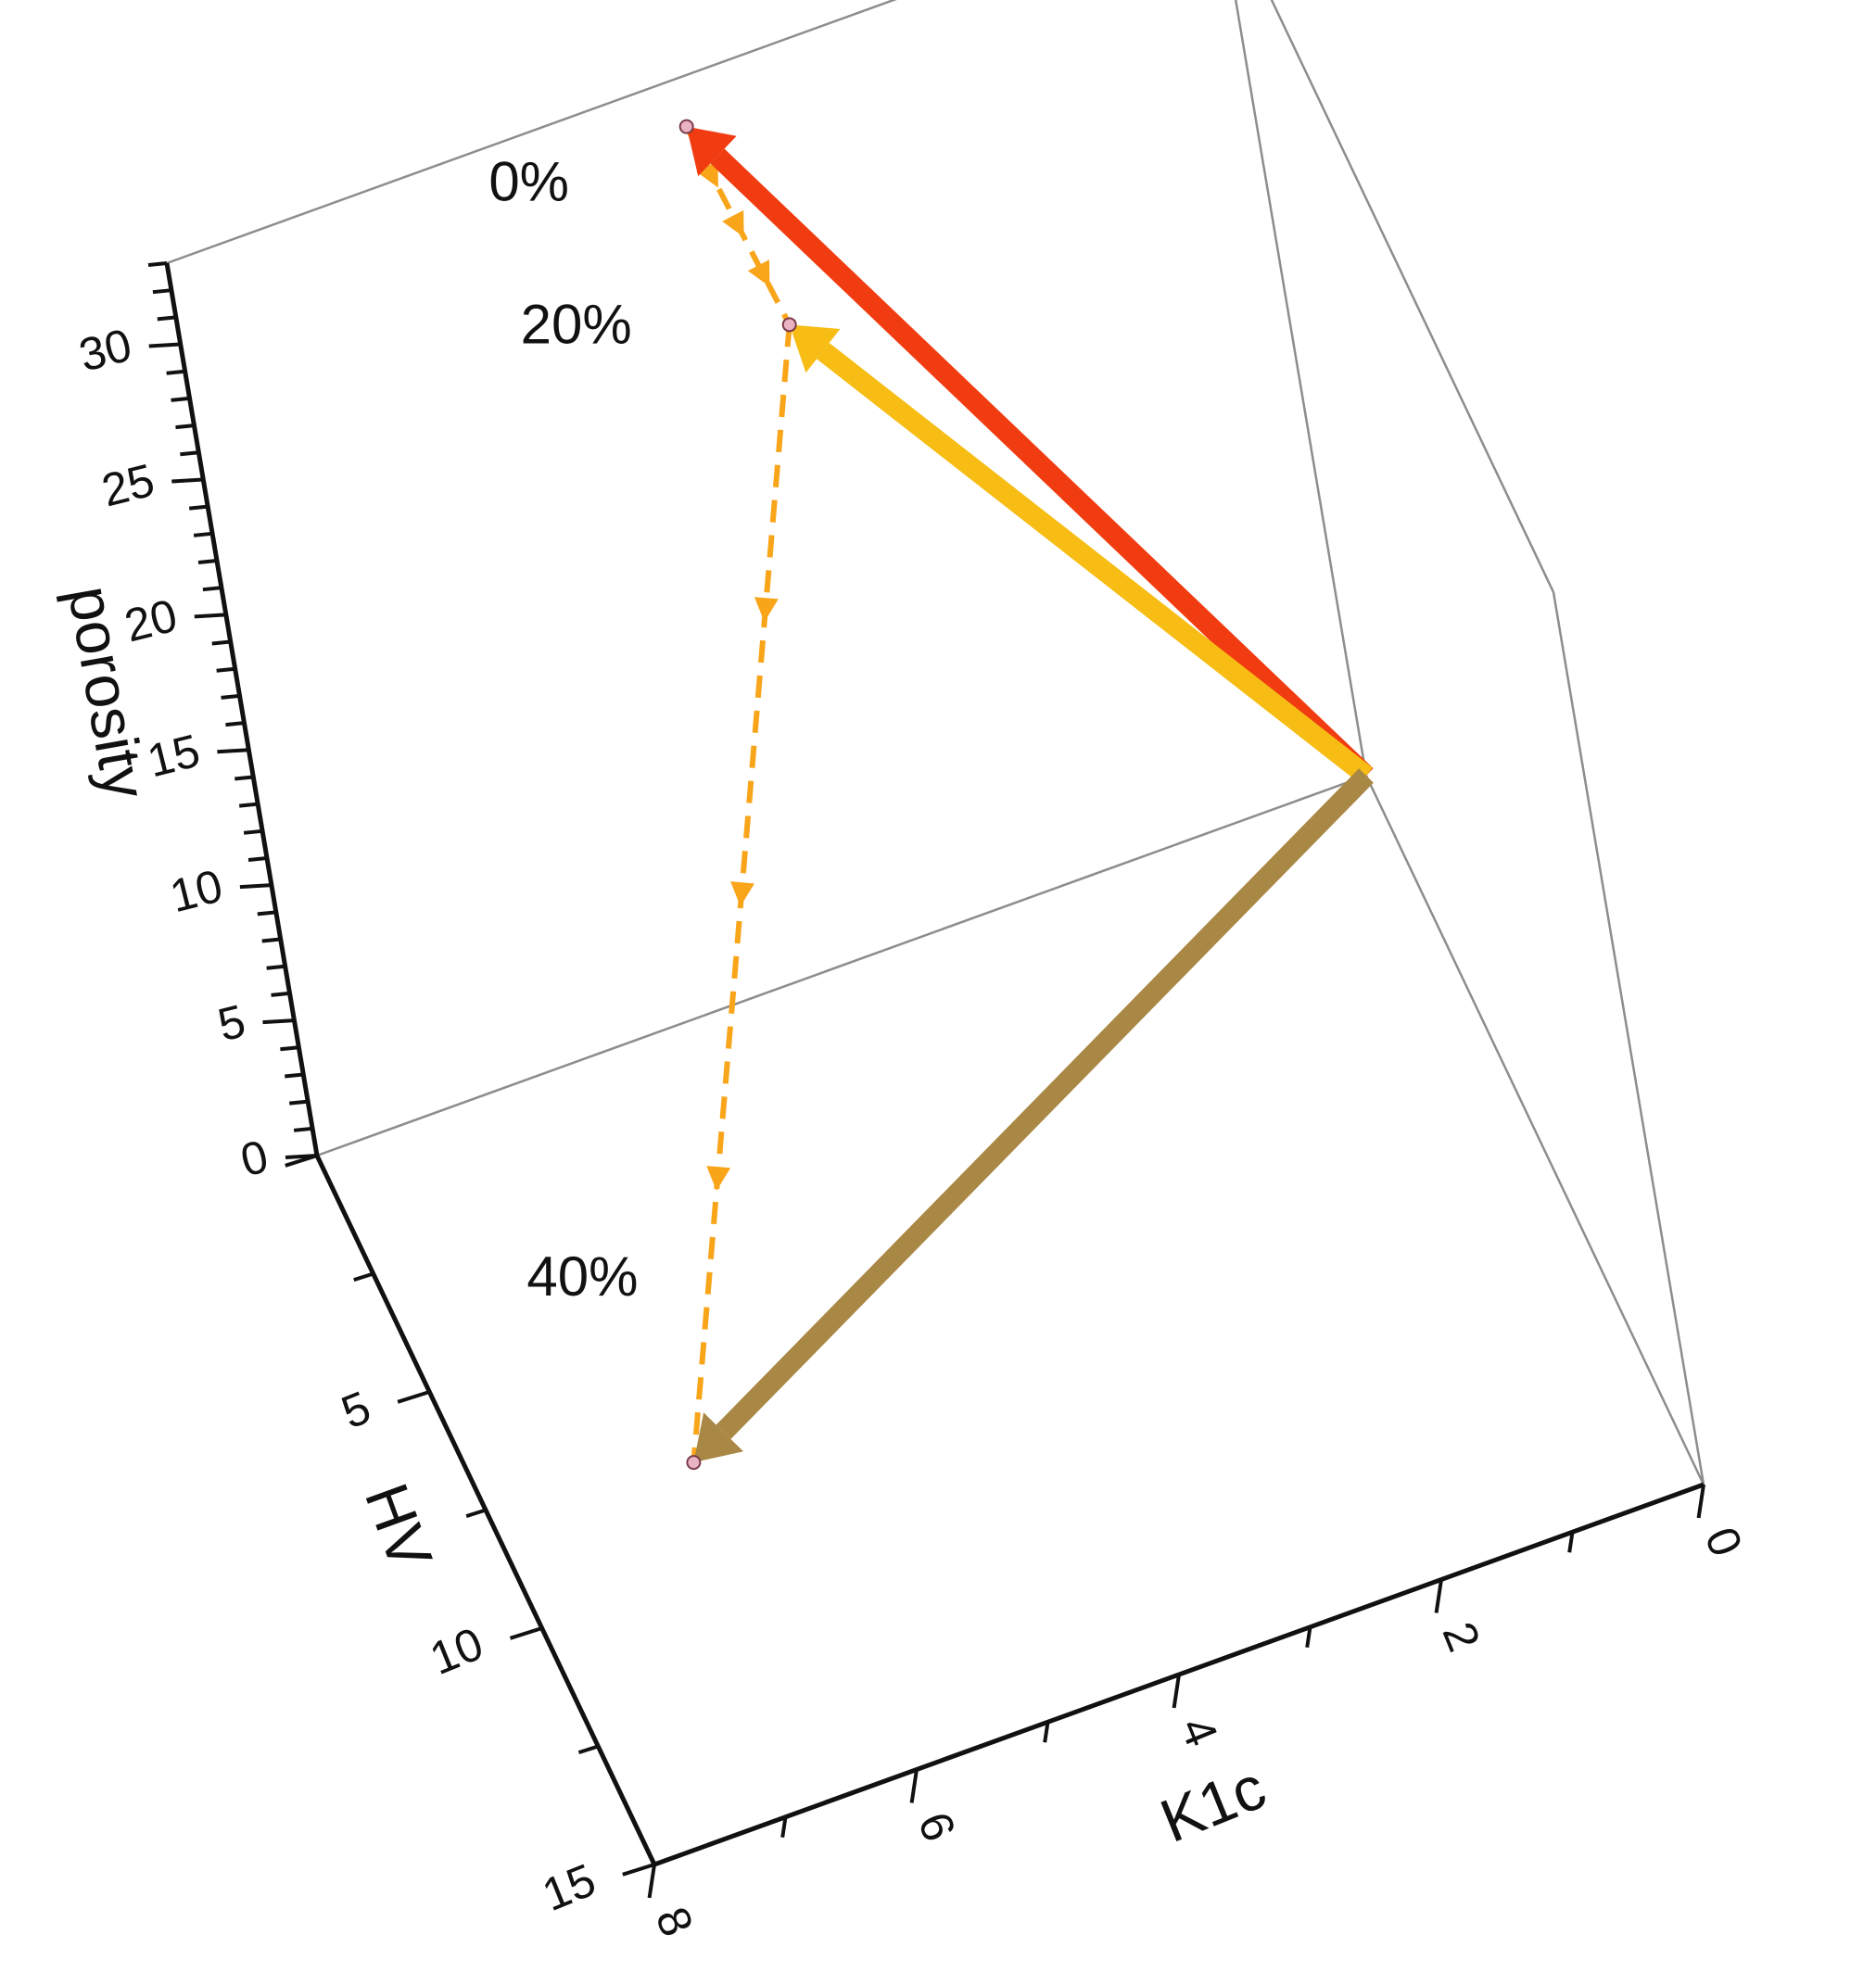 Image resolution: width=1876 pixels, height=1972 pixels. What do you see at coordinates (694, 1463) in the screenshot?
I see `point-40pct` at bounding box center [694, 1463].